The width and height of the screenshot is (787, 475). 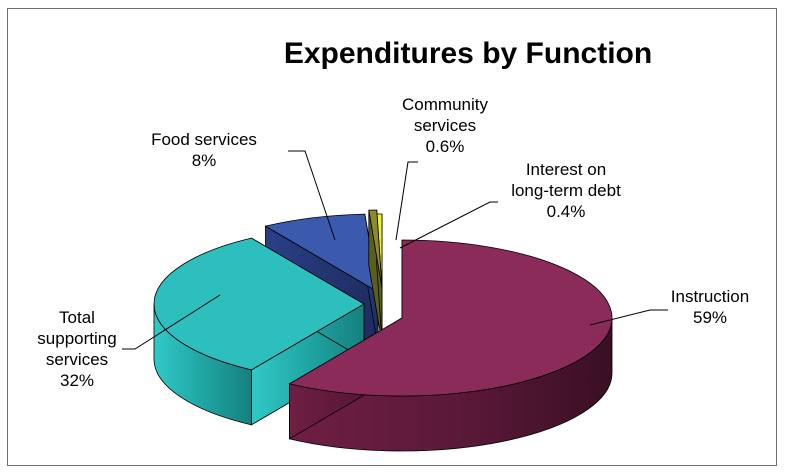 I want to click on slice-community-services, so click(x=375, y=276).